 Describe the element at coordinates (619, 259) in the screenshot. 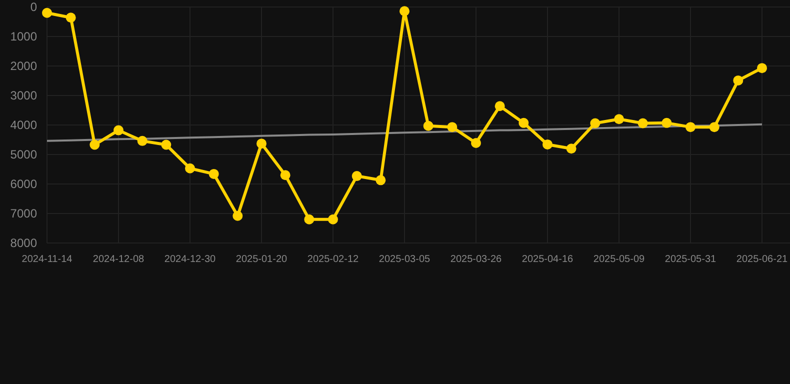

I see `x-tick-label: 2025-05-09` at that location.